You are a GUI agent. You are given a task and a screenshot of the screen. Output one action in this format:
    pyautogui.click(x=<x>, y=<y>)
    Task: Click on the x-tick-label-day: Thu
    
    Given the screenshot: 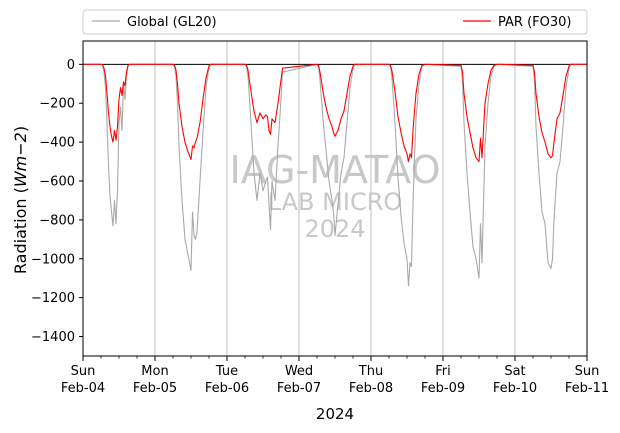 What is the action you would take?
    pyautogui.click(x=370, y=371)
    